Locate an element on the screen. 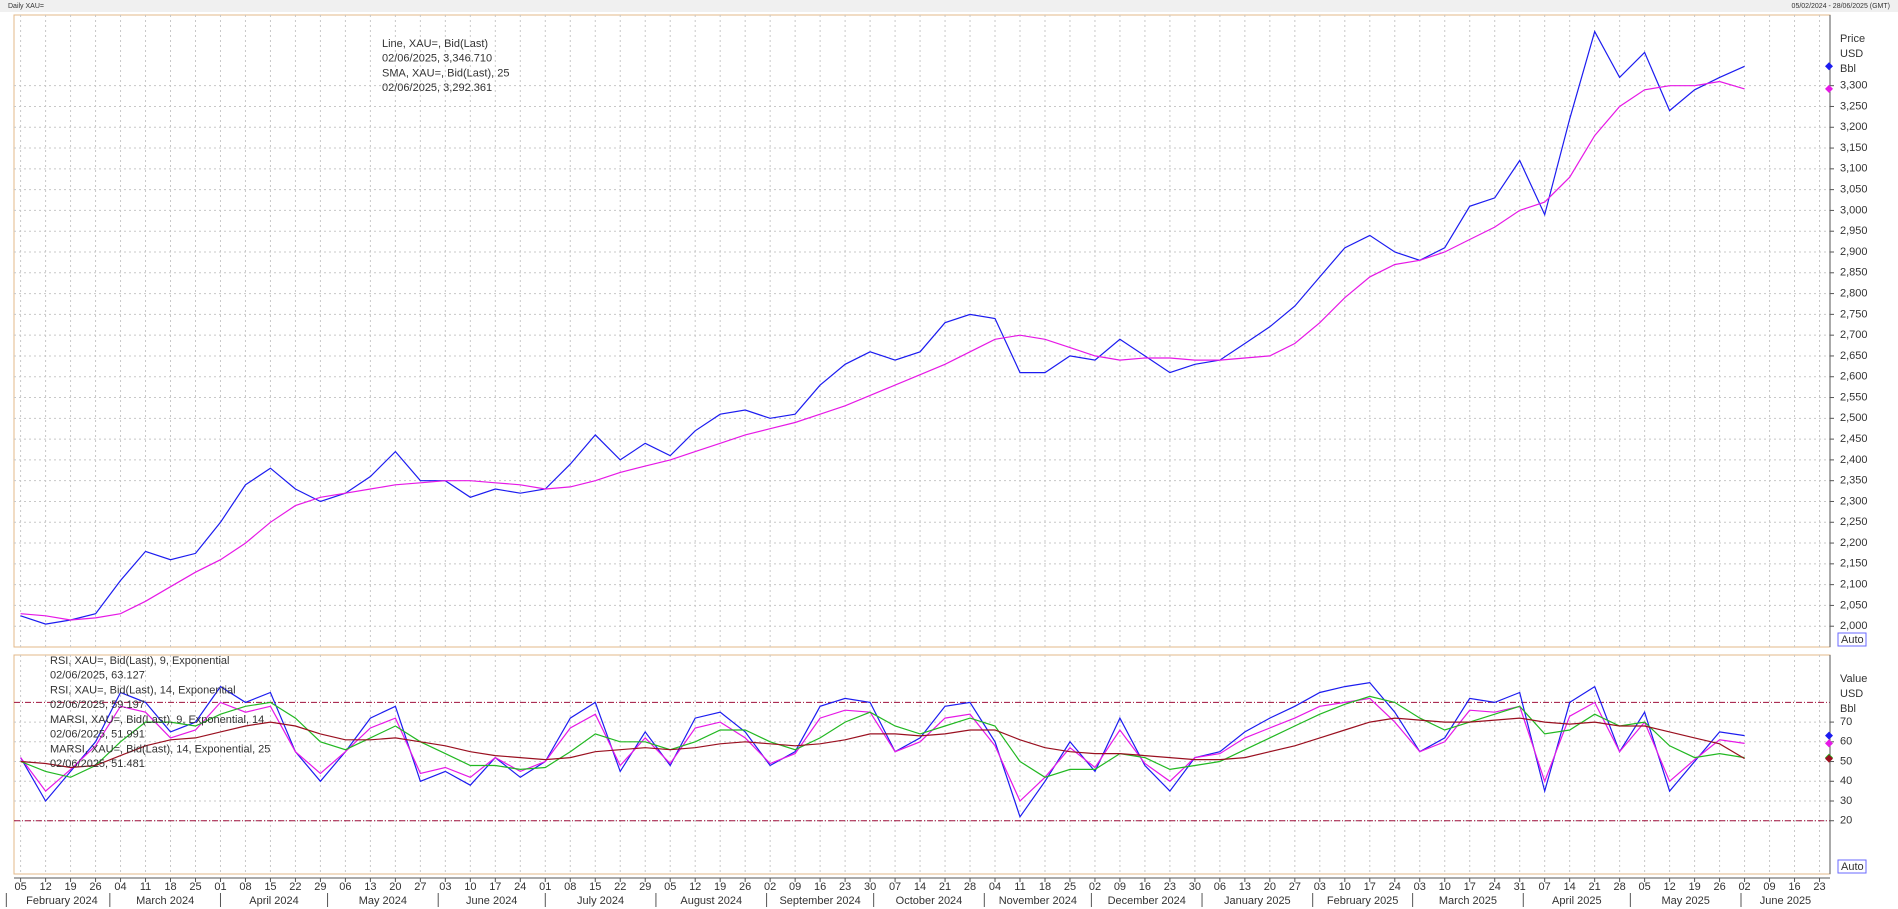 This screenshot has height=909, width=1898. legend-label: SMA, XAU=, Bid(Last), 25 is located at coordinates (445, 73).